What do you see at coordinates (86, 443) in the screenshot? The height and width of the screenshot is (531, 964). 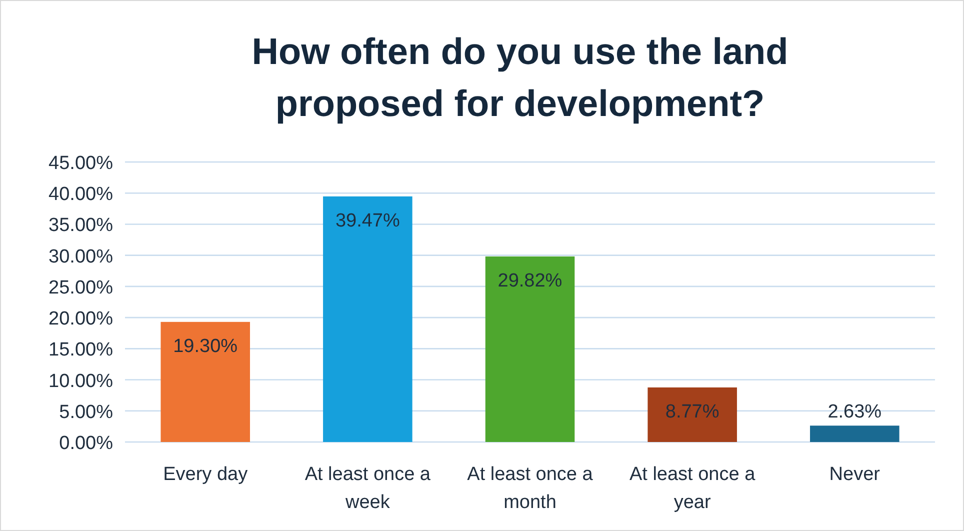 I see `y-tick-label: 0.00%` at bounding box center [86, 443].